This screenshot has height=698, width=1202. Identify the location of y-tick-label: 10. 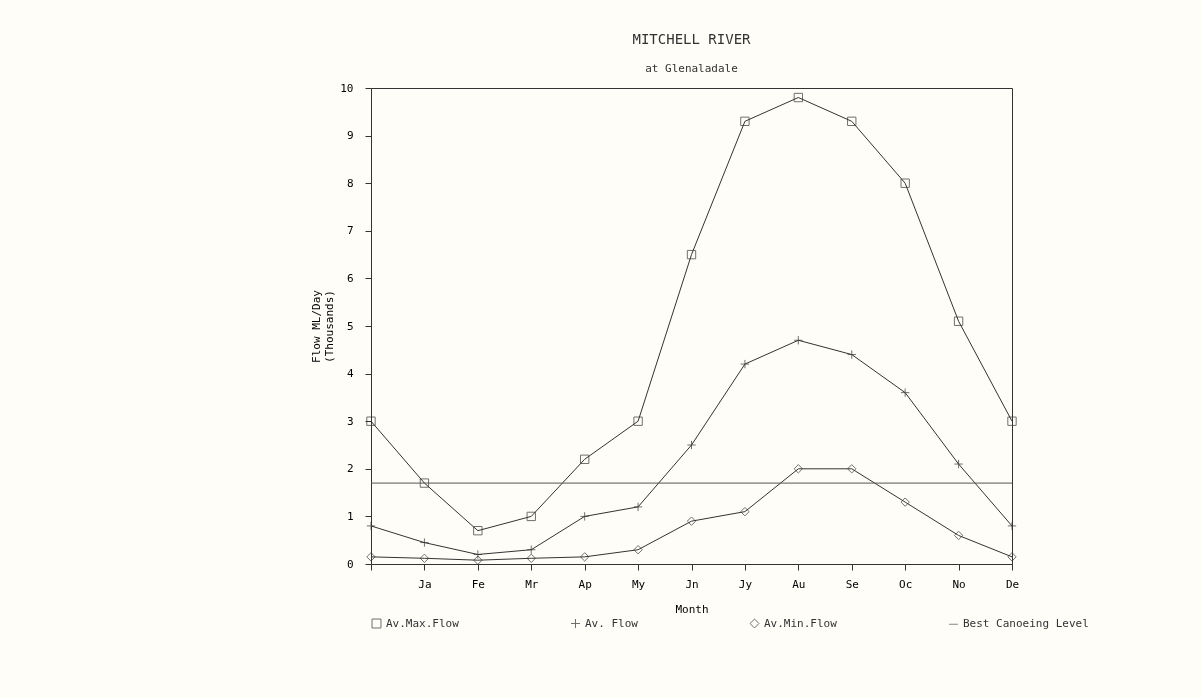
(347, 88).